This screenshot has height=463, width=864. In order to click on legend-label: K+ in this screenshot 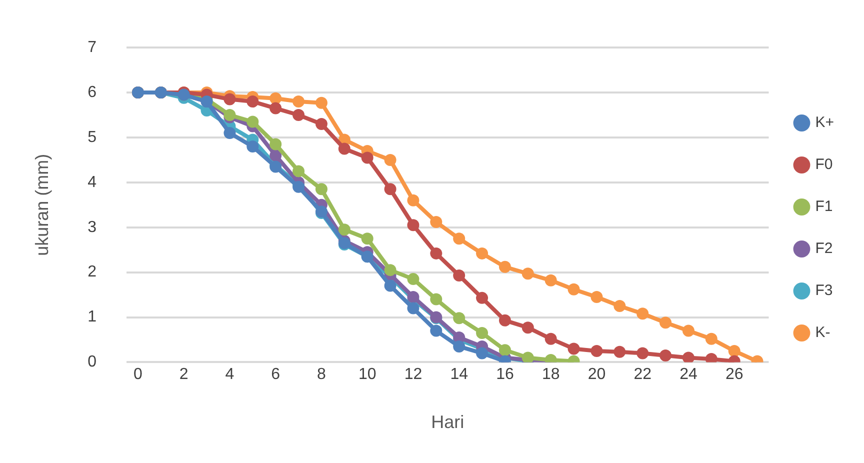, I will do `click(824, 123)`.